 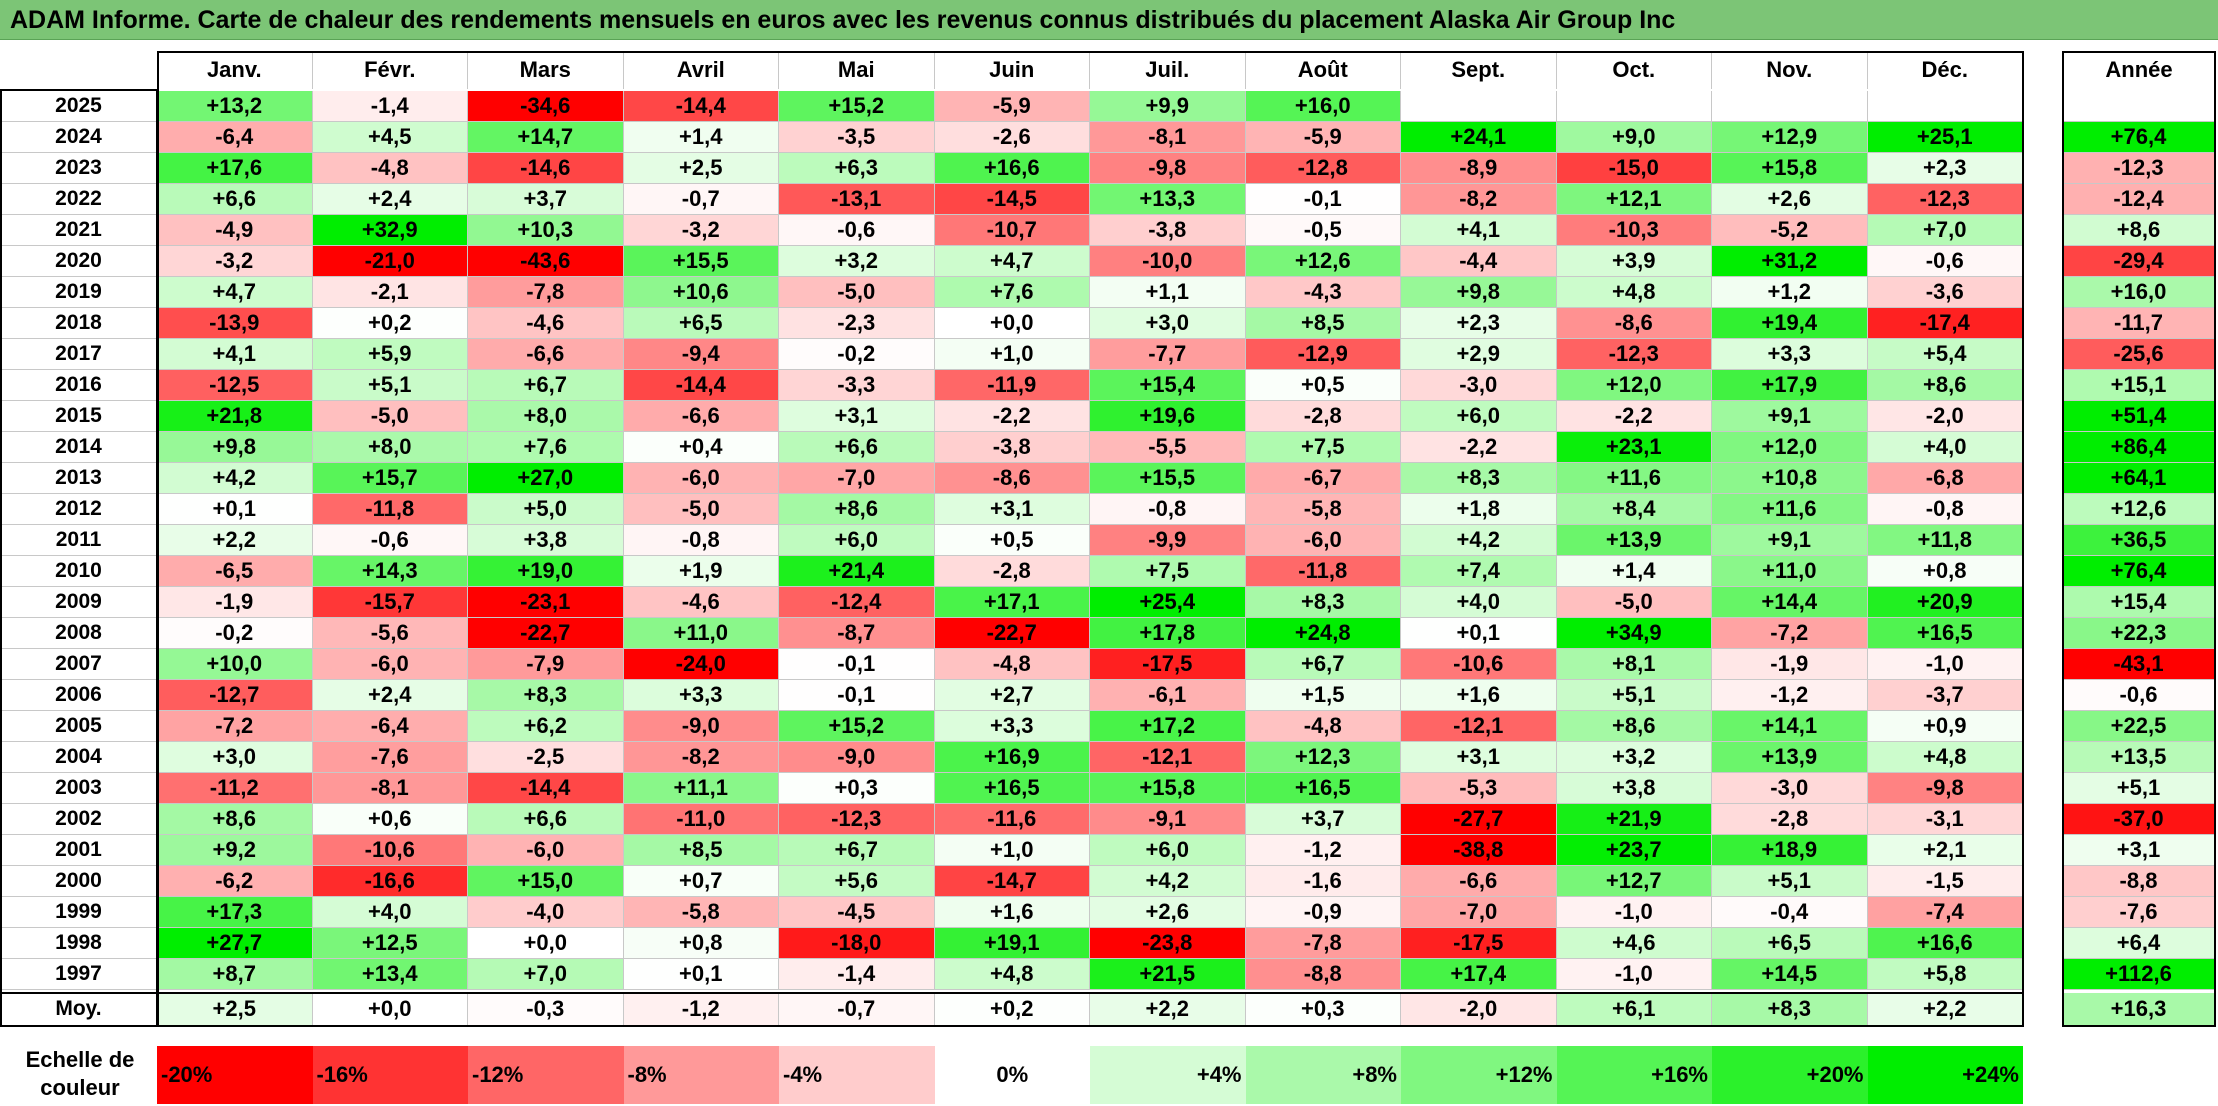 I want to click on average-cell: +6,1, so click(x=1634, y=1009).